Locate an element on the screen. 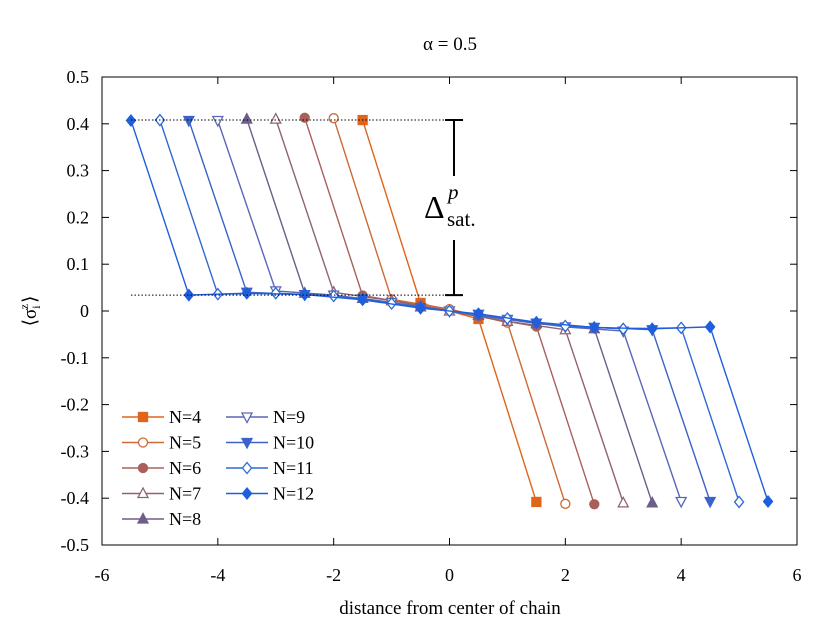  delta-superscript: p is located at coordinates (452, 192).